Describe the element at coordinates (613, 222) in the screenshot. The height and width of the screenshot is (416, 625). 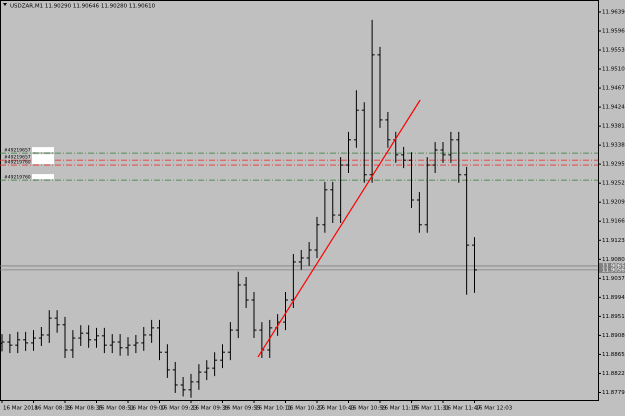
I see `y-tick-label: 11.91660` at that location.